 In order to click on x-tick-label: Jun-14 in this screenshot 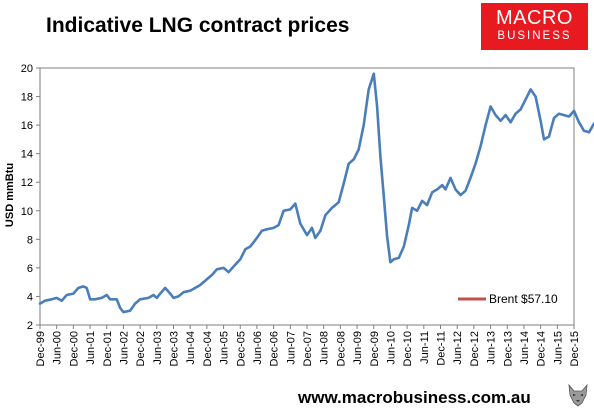, I will do `click(525, 348)`.